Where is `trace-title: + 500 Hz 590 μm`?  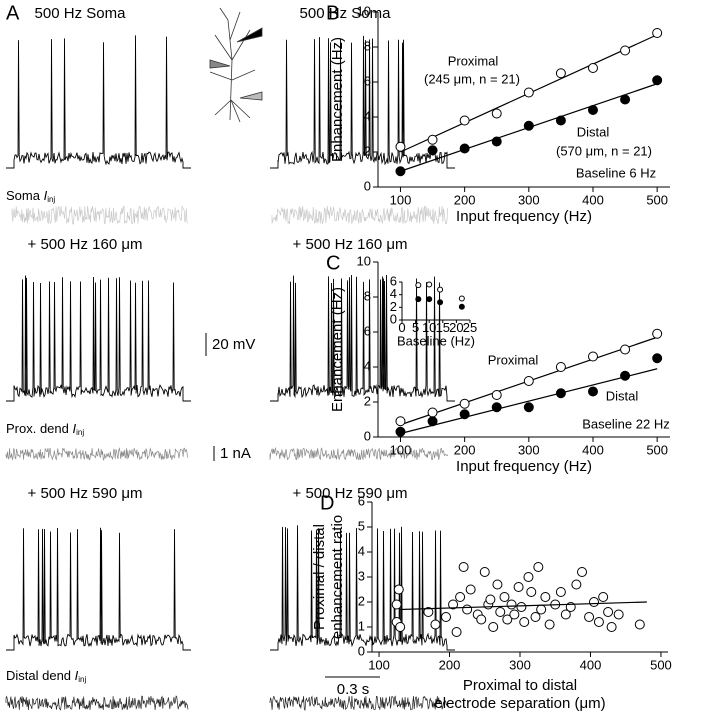 trace-title: + 500 Hz 590 μm is located at coordinates (85, 493).